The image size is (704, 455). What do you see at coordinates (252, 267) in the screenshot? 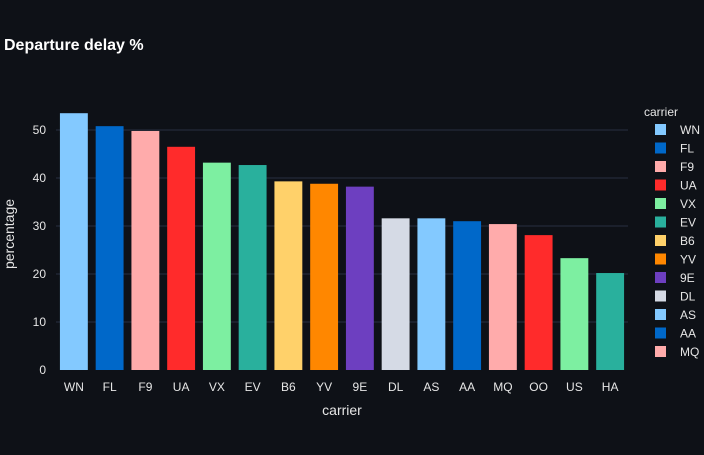
I see `bar-EV` at bounding box center [252, 267].